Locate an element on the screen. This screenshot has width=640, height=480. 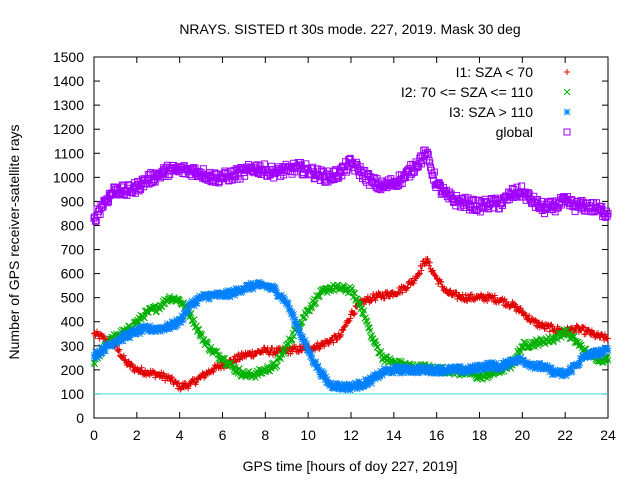
legend-label: global is located at coordinates (514, 132).